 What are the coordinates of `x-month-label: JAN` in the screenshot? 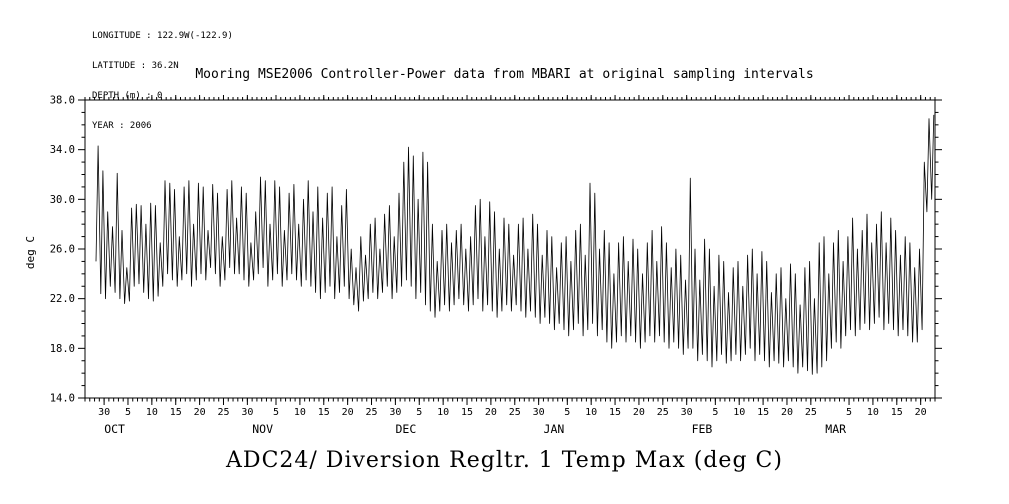 It's located at (554, 429).